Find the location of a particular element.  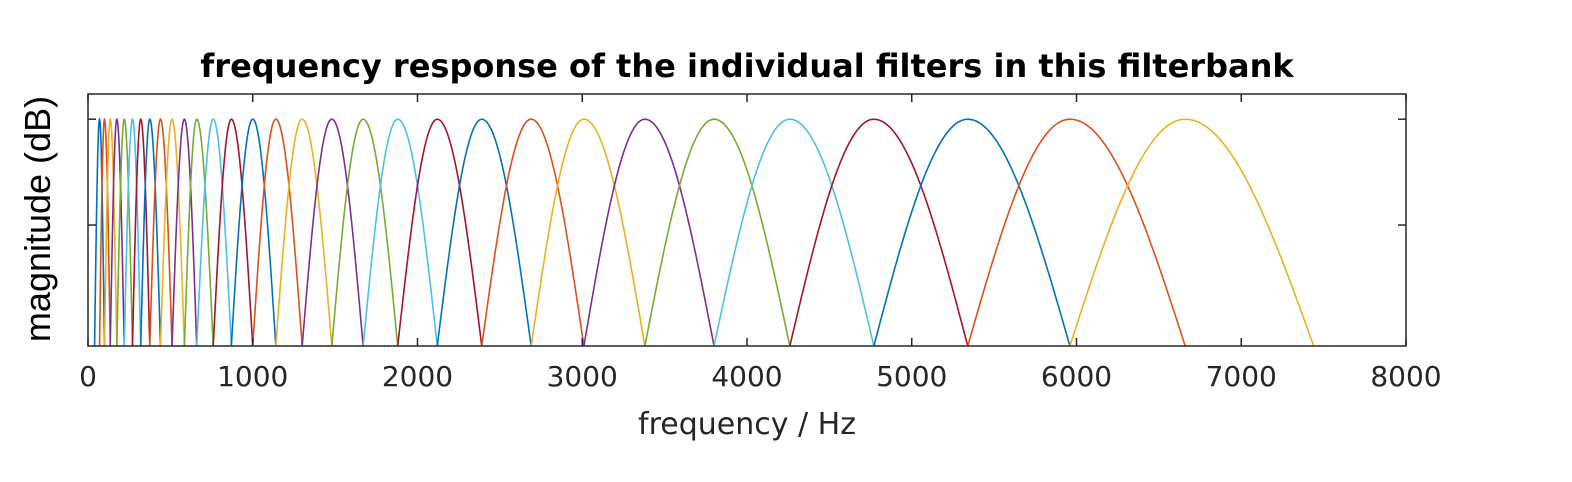

x-tick-label-0: 0 is located at coordinates (88, 376).